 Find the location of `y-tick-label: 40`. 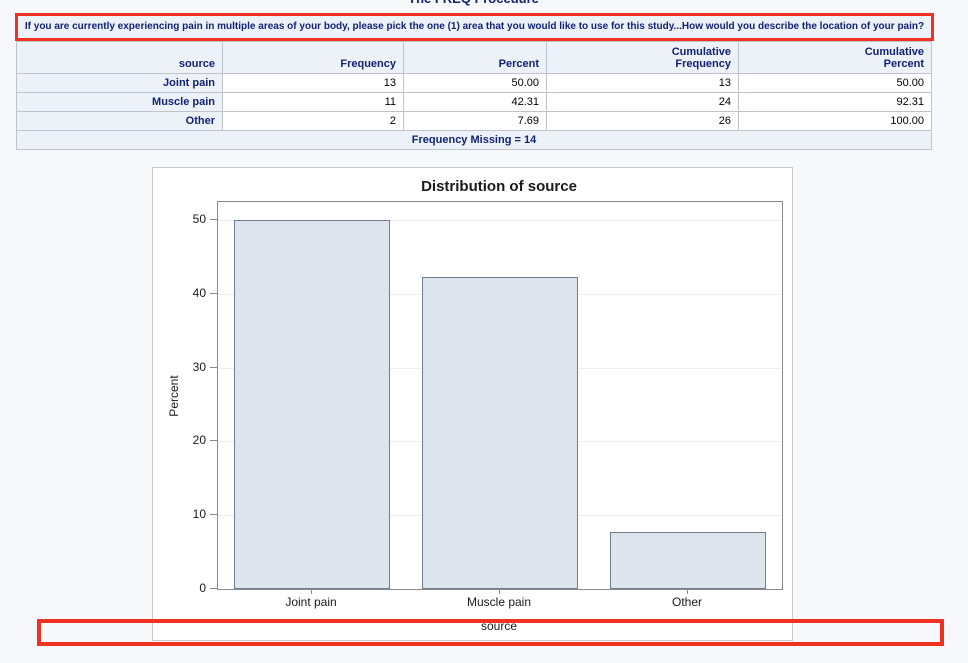

y-tick-label: 40 is located at coordinates (199, 292).